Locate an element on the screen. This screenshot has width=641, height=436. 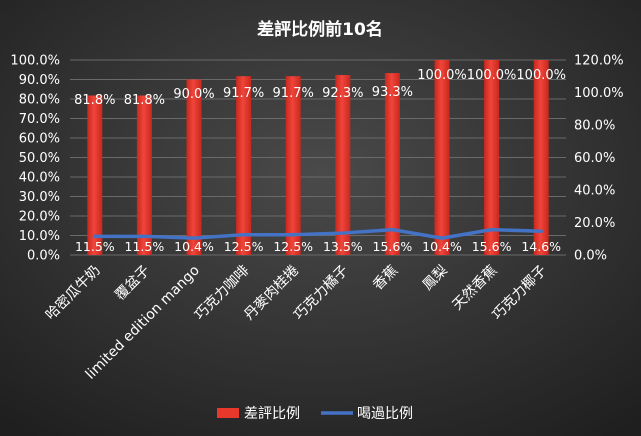
left-tick-label: 50.0% is located at coordinates (39, 158).